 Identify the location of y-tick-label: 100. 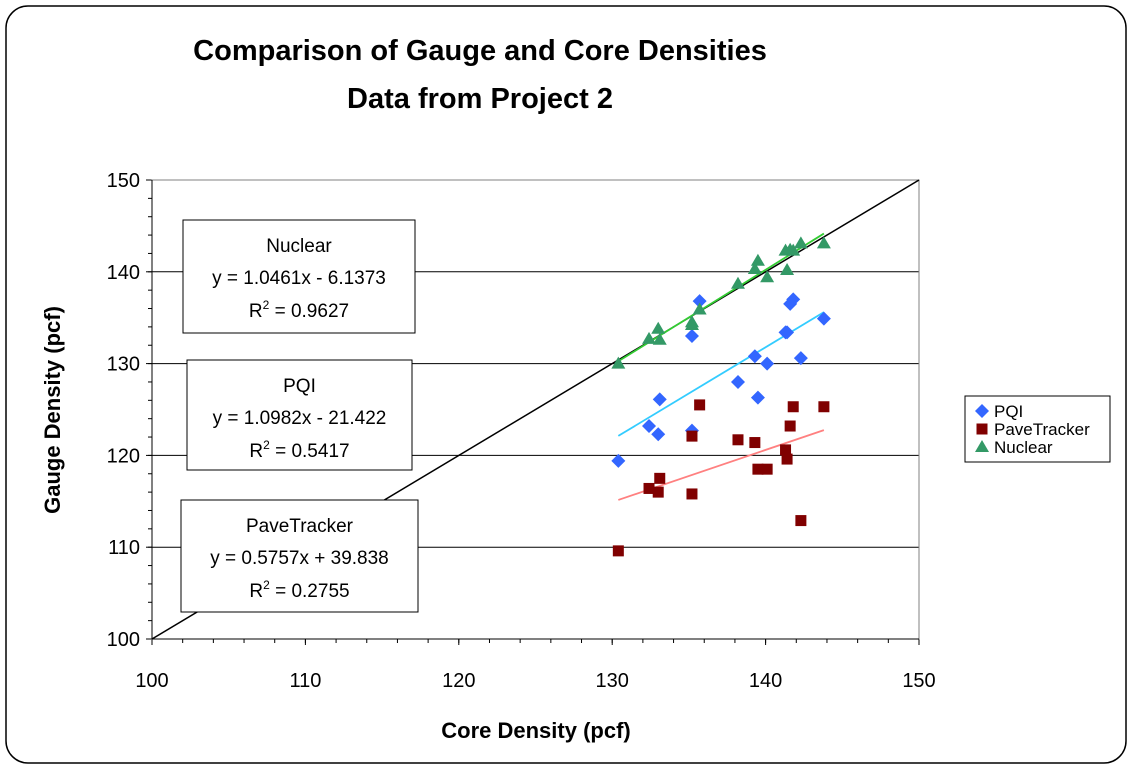
(123, 640).